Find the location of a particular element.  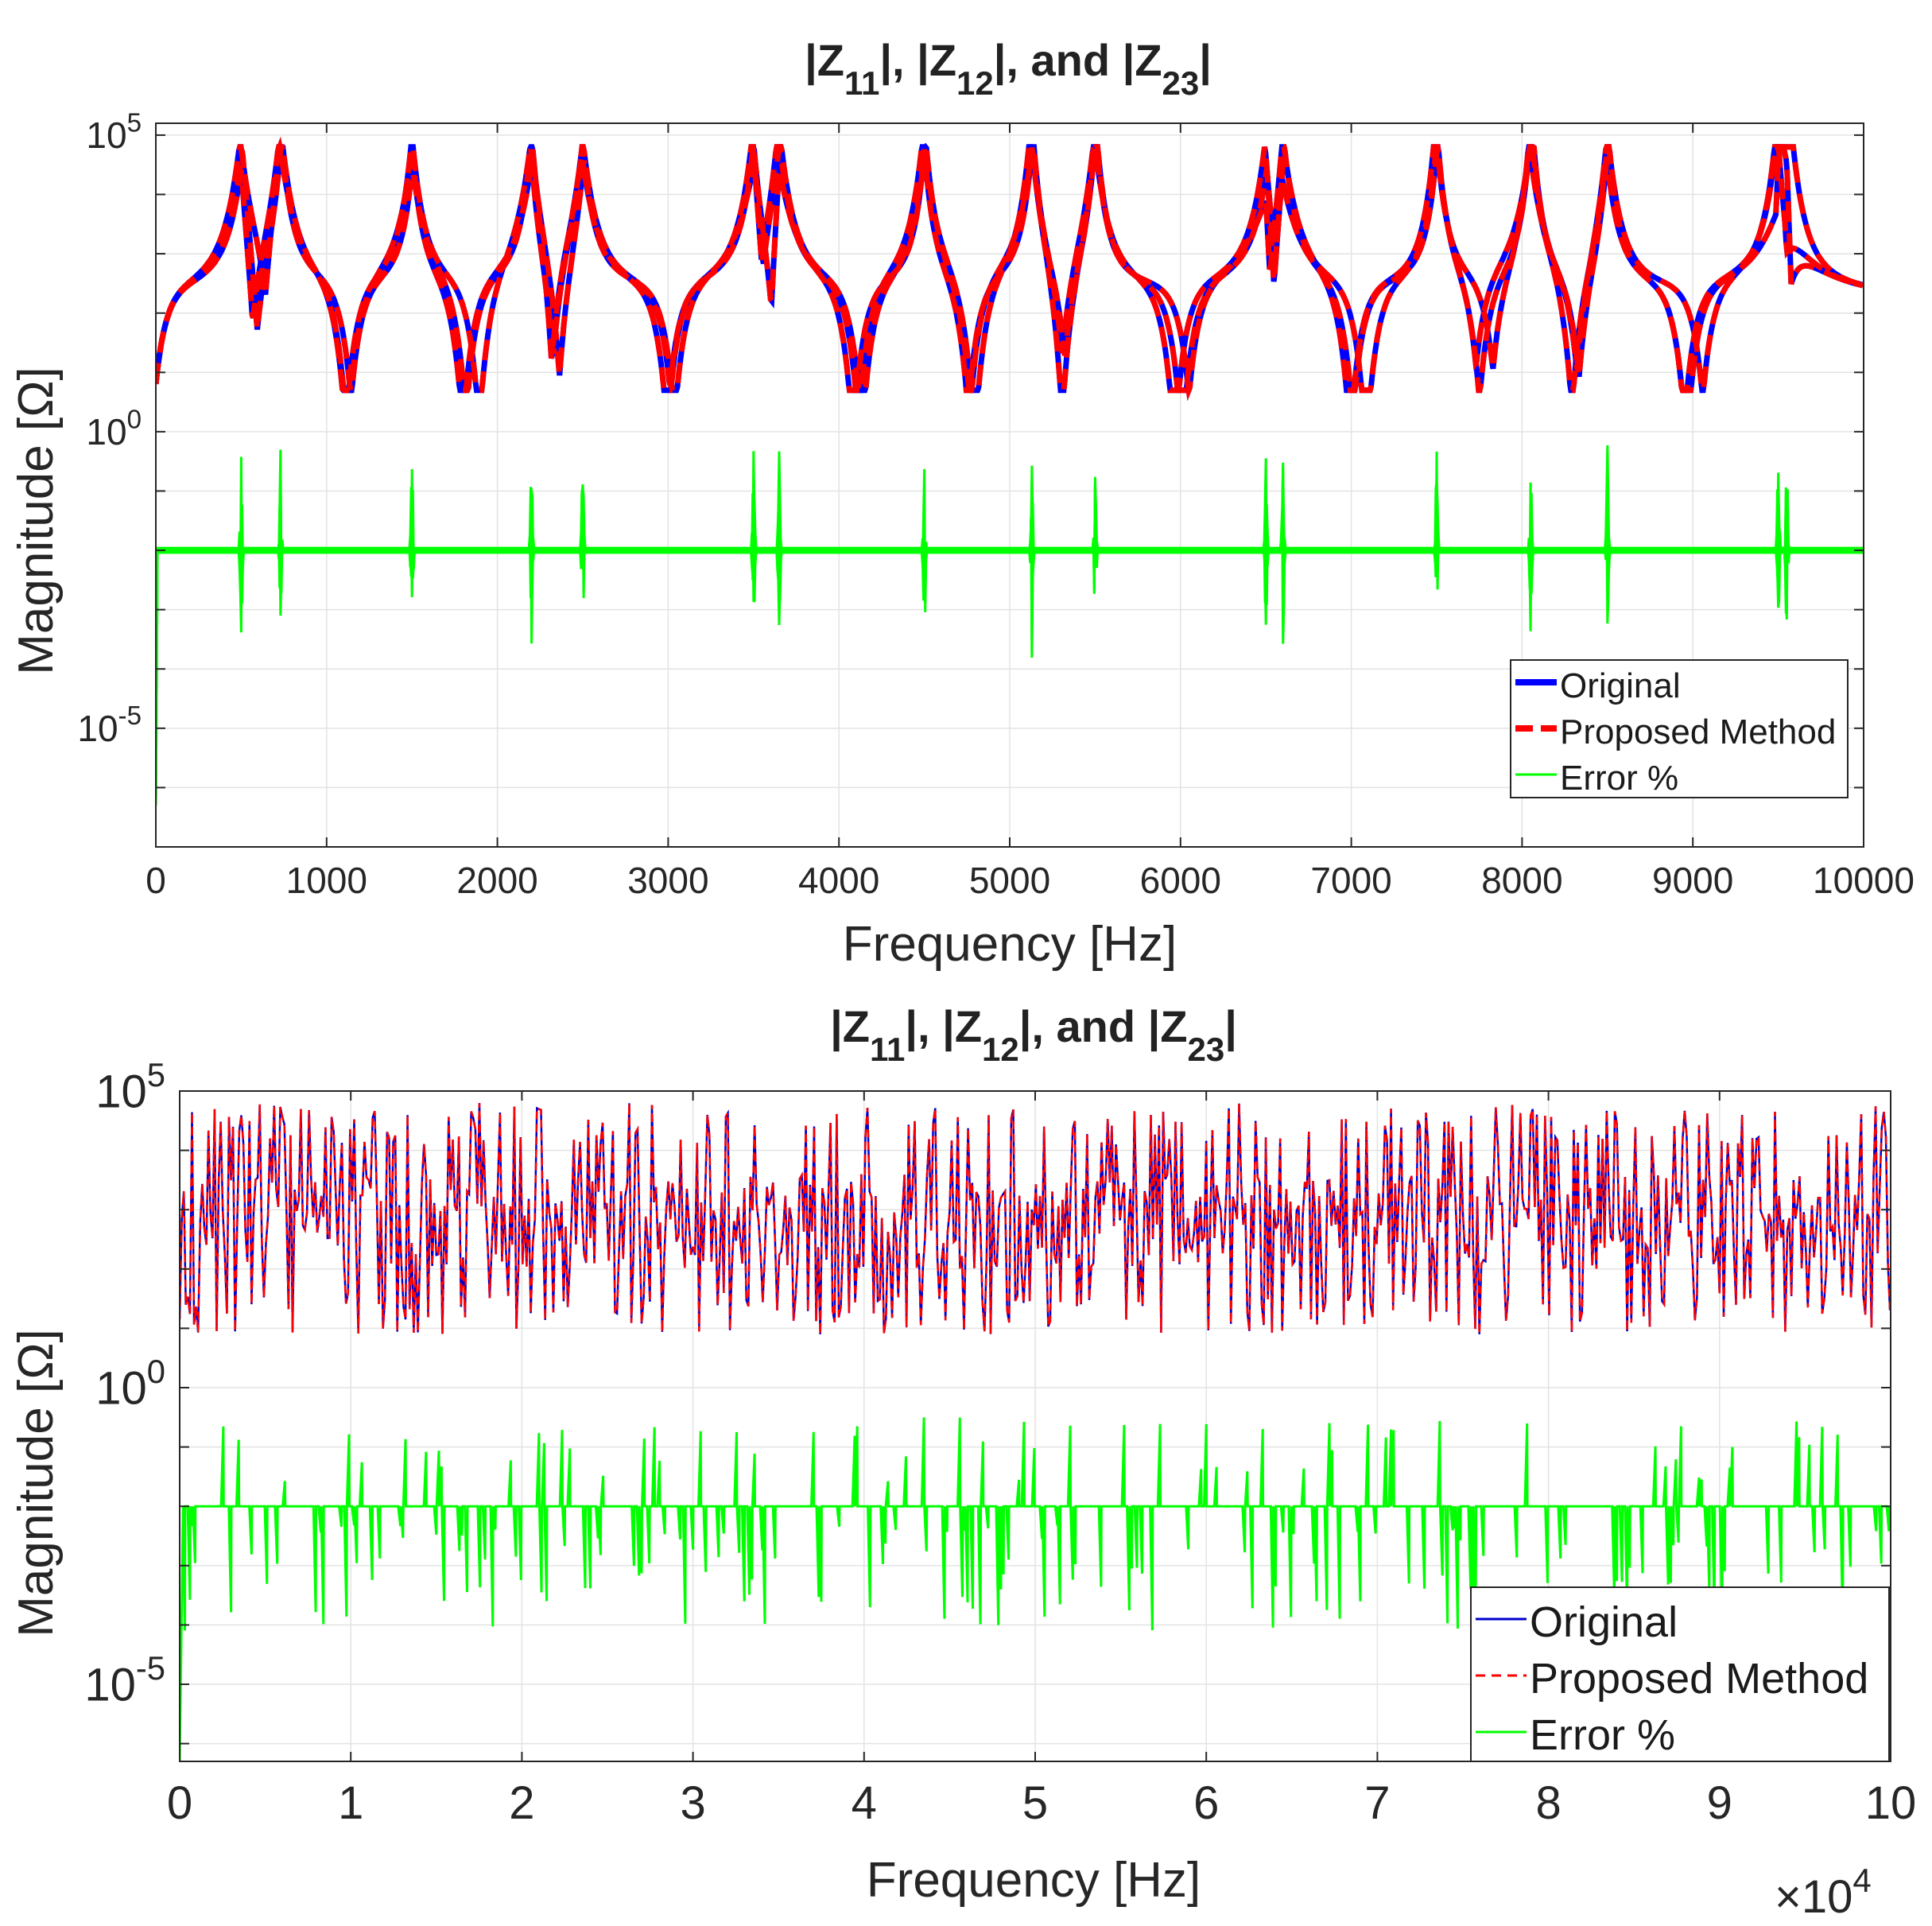

x-tick-label: 3000 is located at coordinates (667, 880).